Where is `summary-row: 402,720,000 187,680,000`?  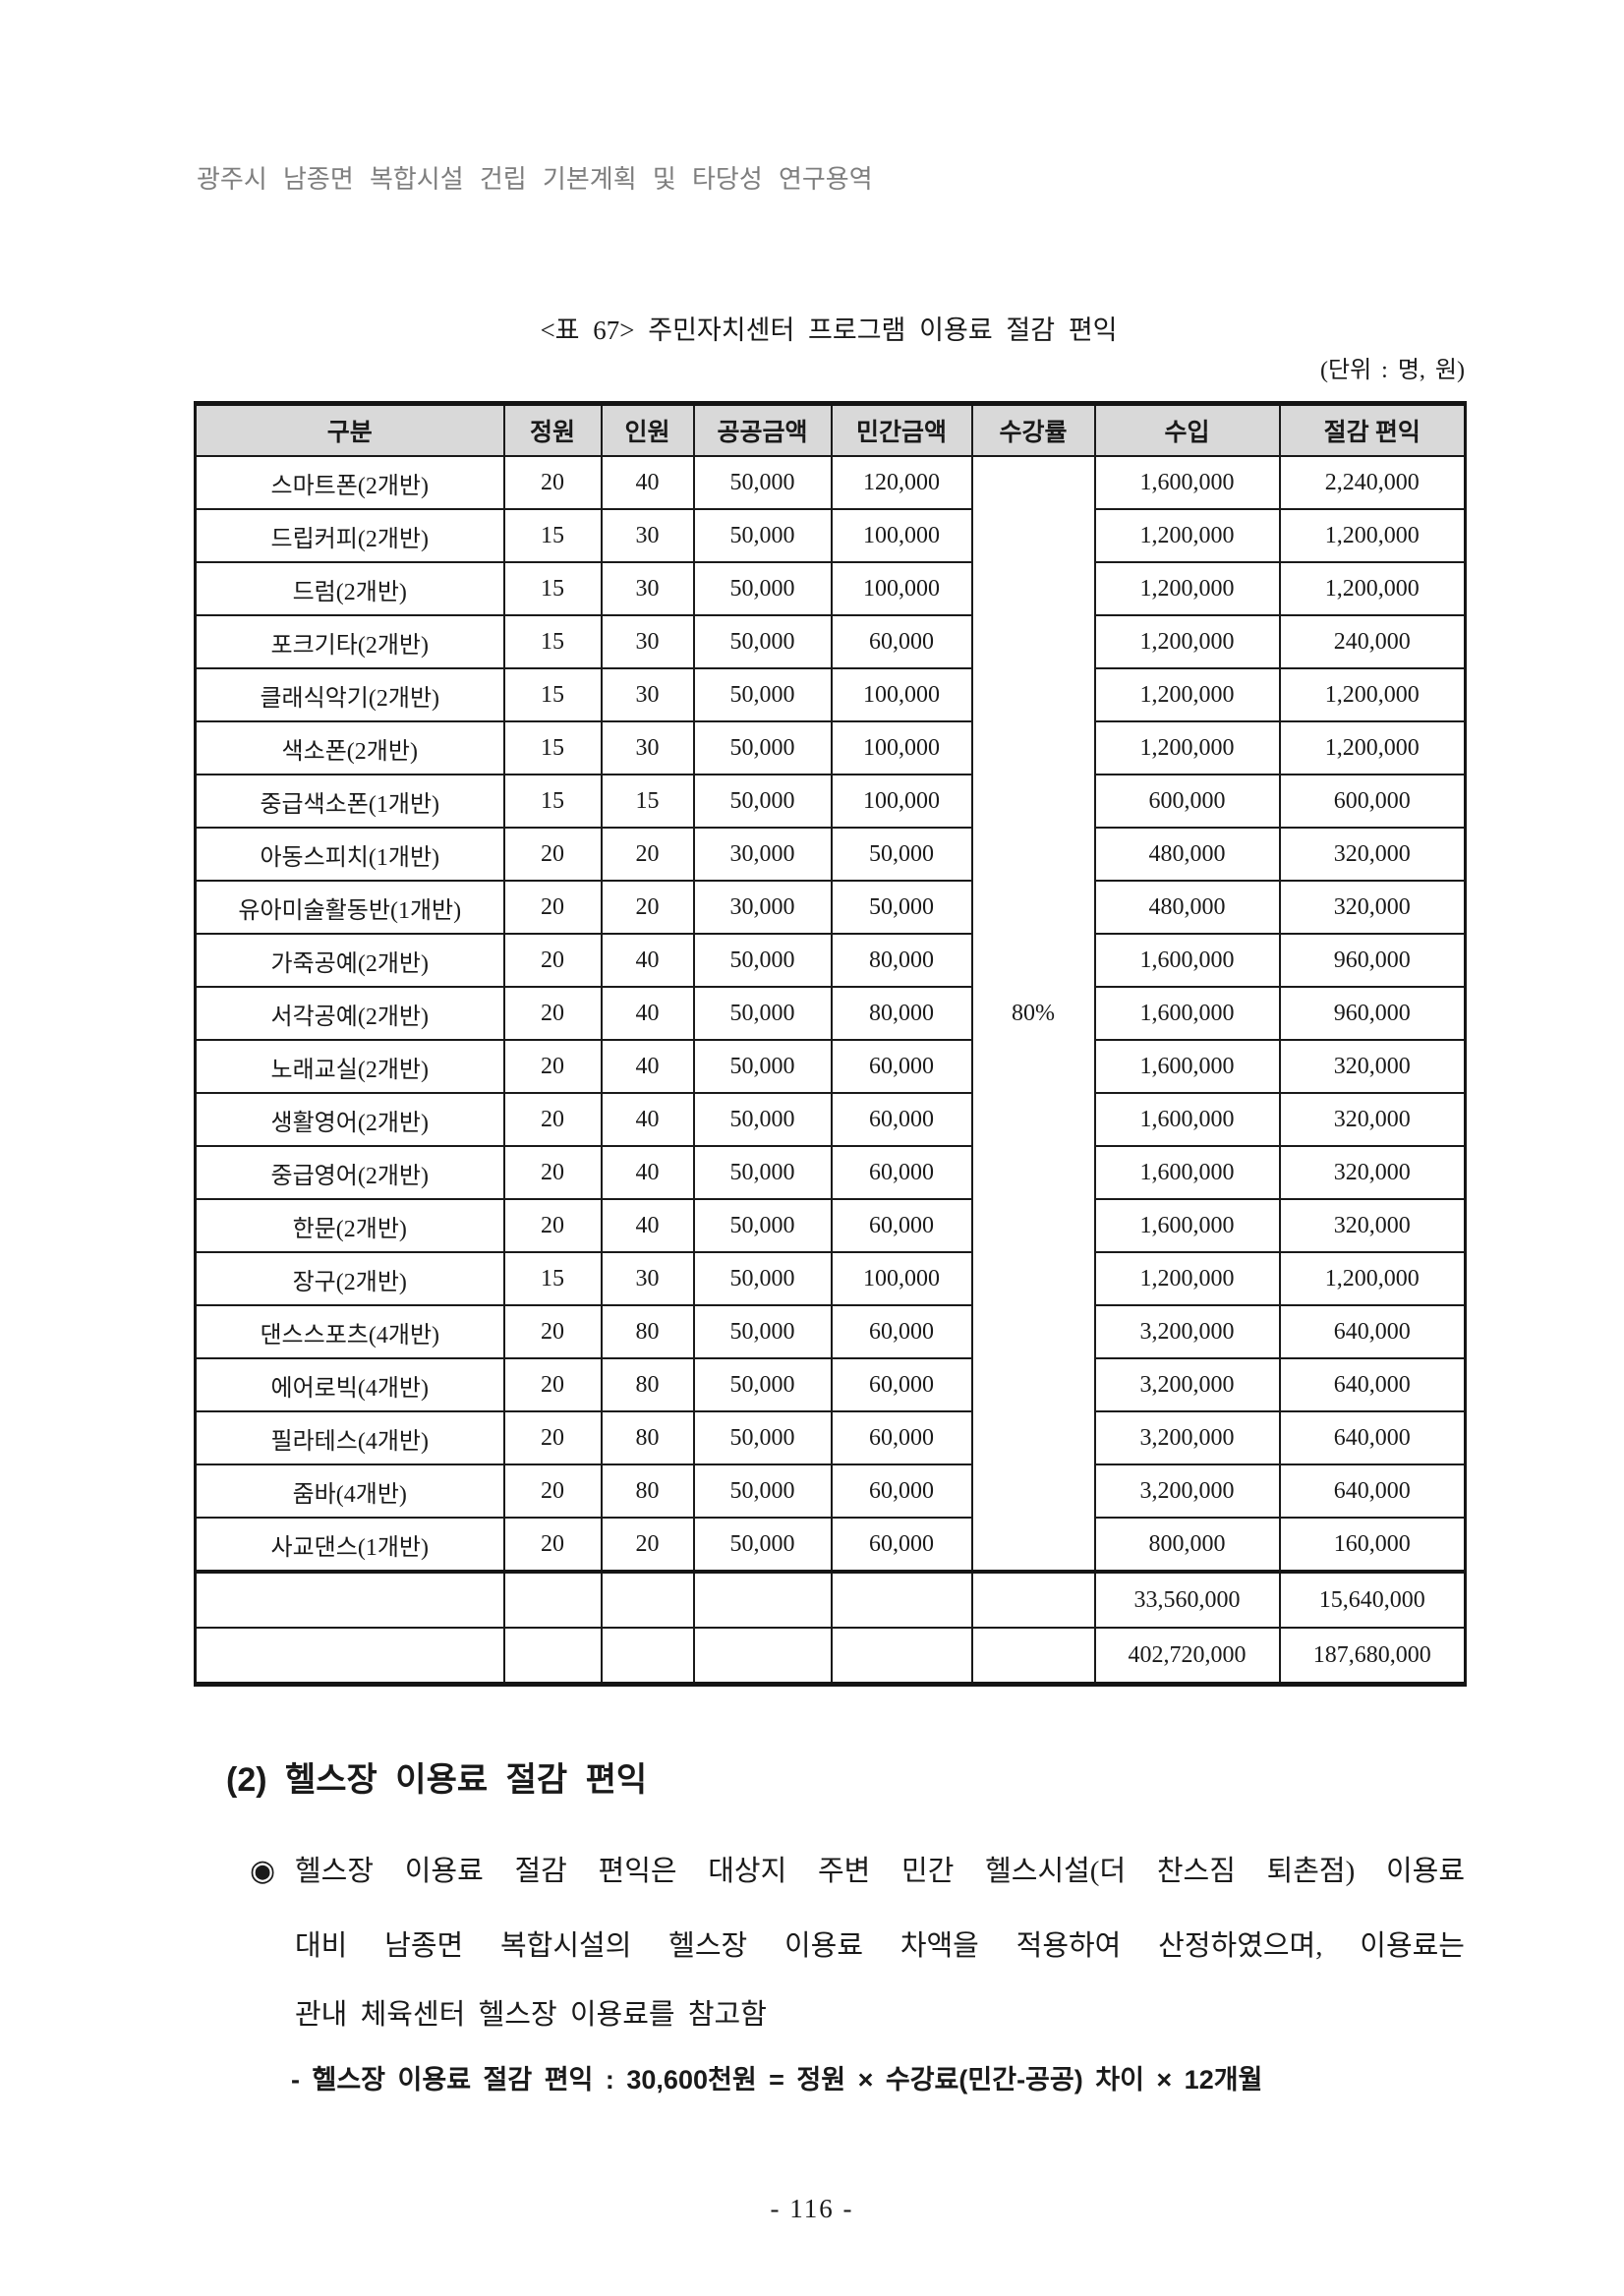 summary-row: 402,720,000 187,680,000 is located at coordinates (830, 1657).